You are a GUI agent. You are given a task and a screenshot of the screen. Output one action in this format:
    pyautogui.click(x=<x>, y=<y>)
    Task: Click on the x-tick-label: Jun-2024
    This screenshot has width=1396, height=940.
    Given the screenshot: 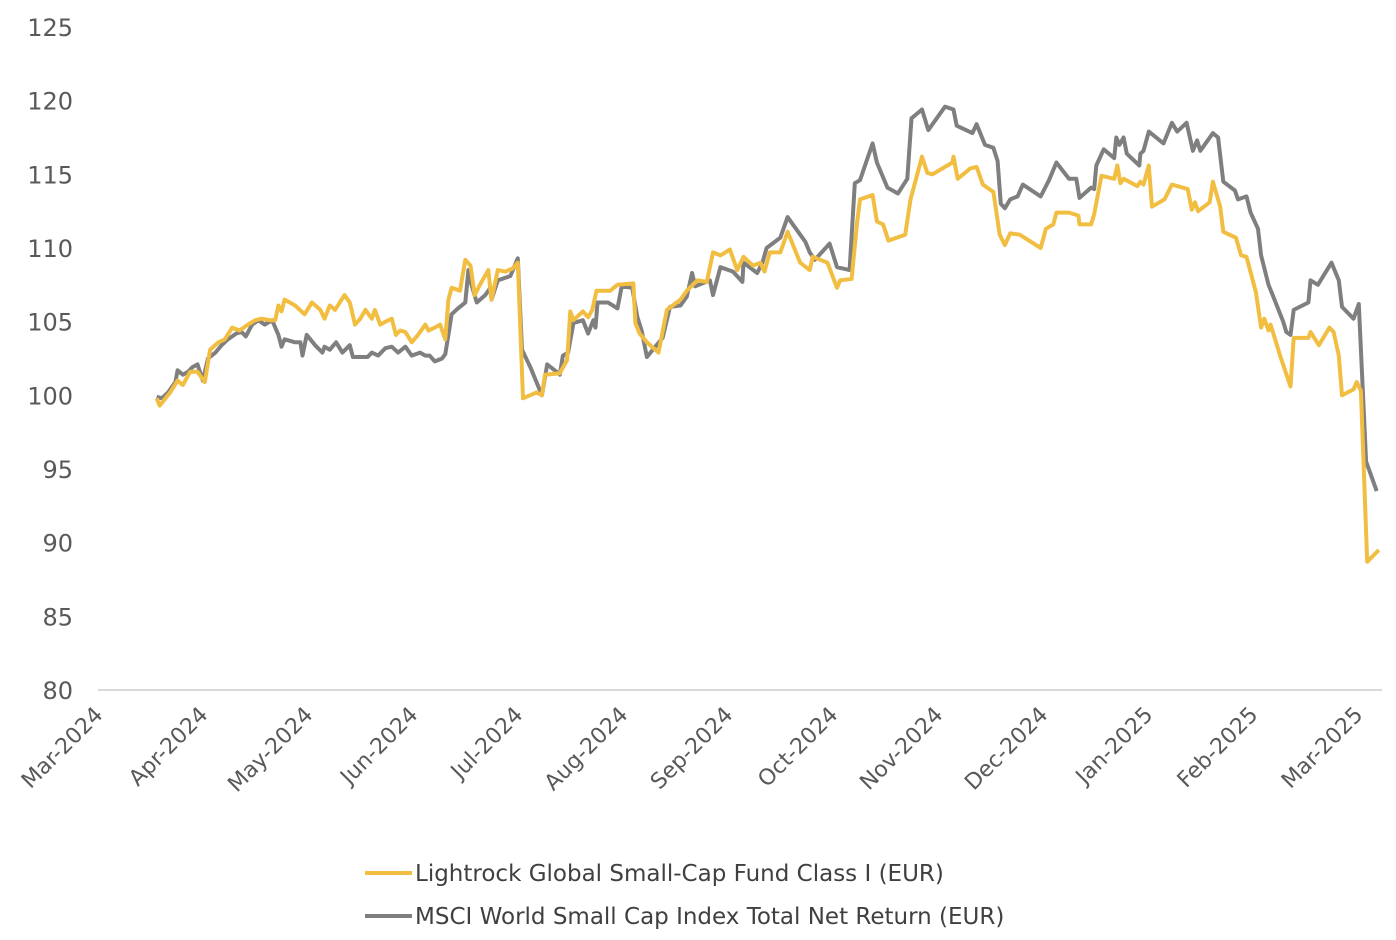 What is the action you would take?
    pyautogui.click(x=379, y=747)
    